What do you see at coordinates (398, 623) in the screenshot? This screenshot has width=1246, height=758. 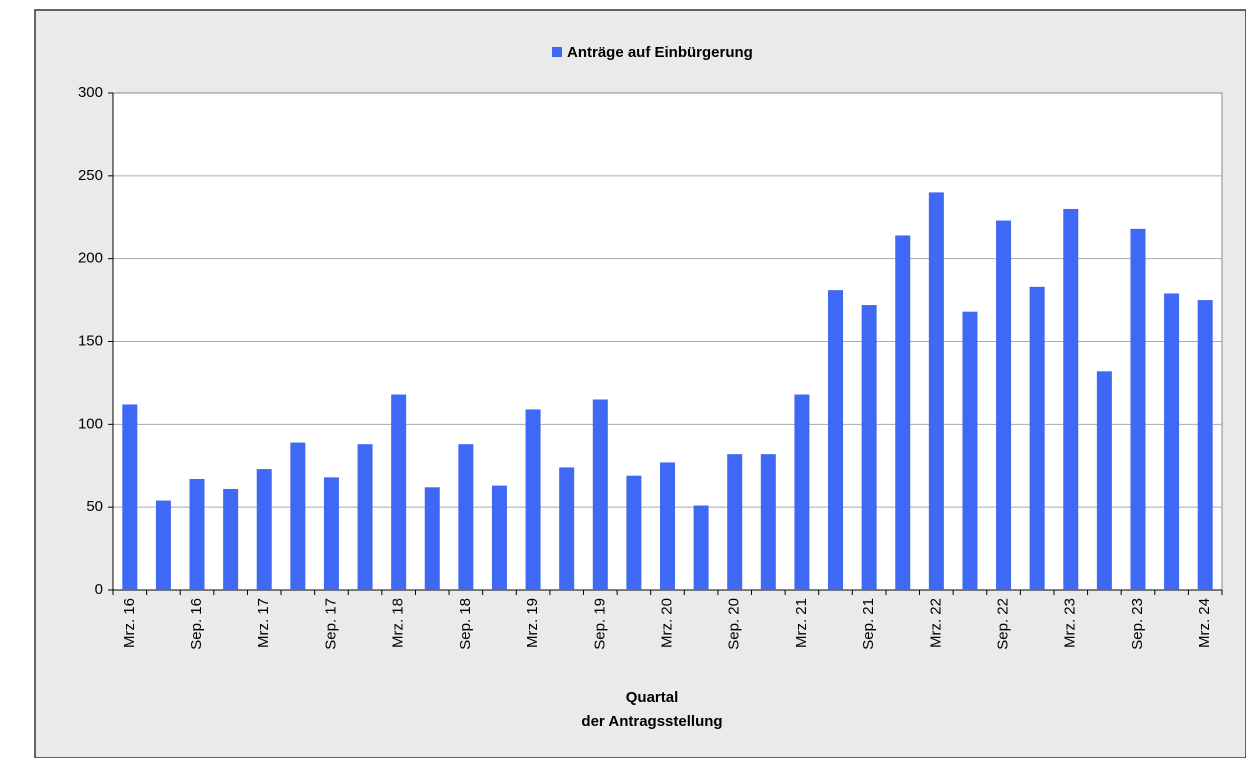 I see `x-tick-label: Mrz. 18` at bounding box center [398, 623].